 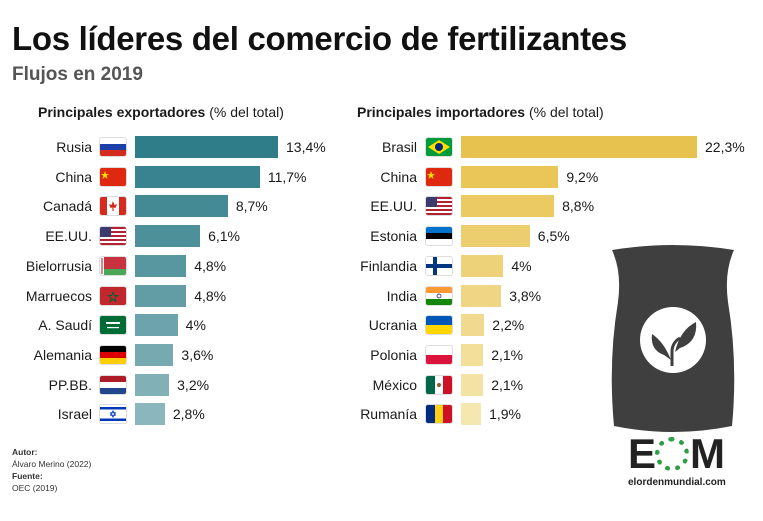 What do you see at coordinates (521, 265) in the screenshot?
I see `importer-value-label: 4%` at bounding box center [521, 265].